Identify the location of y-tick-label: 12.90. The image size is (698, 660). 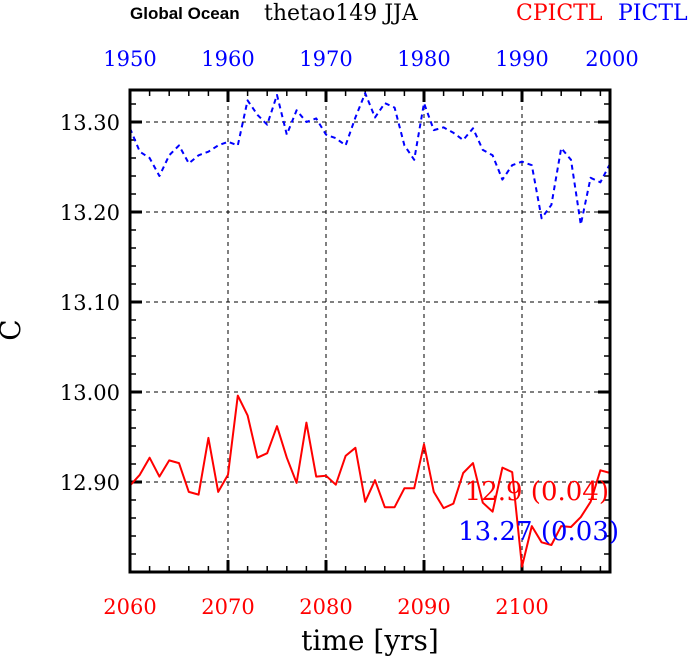
(90, 483).